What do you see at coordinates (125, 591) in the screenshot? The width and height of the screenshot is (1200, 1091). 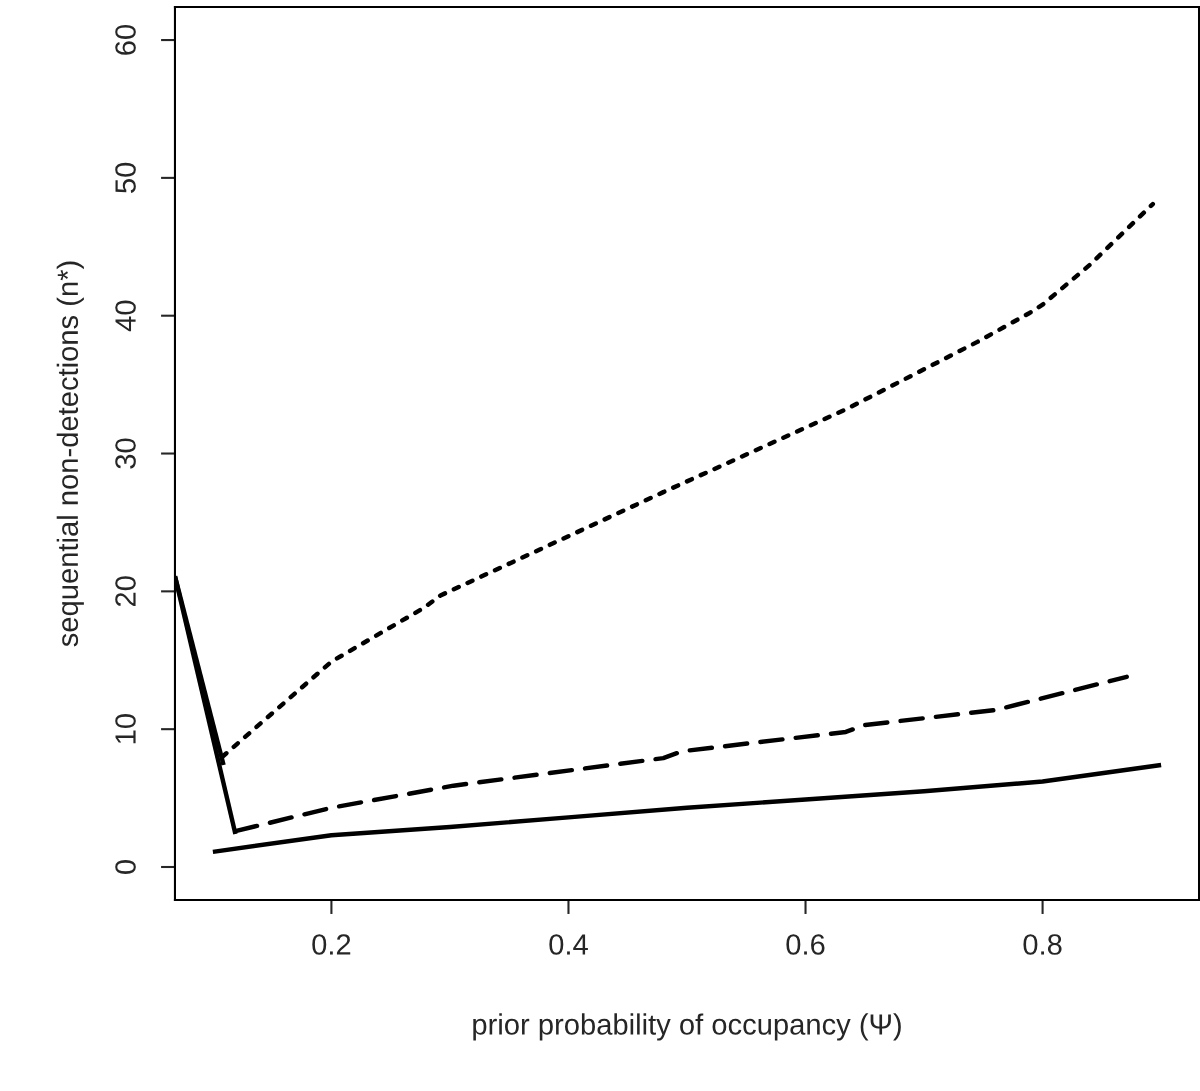 I see `y-tick-label: 20` at bounding box center [125, 591].